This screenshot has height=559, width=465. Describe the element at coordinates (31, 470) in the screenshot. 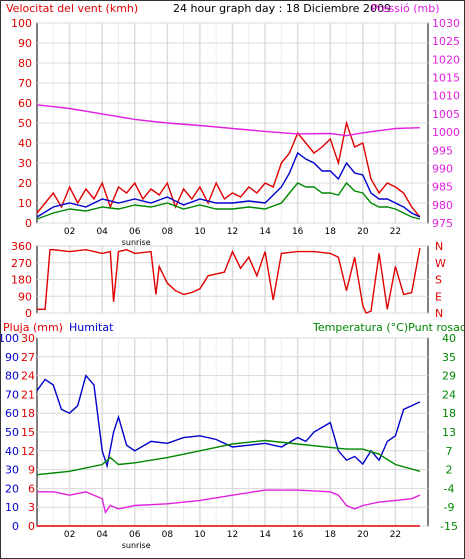

I see `p3-rain-tick-label: 9` at that location.